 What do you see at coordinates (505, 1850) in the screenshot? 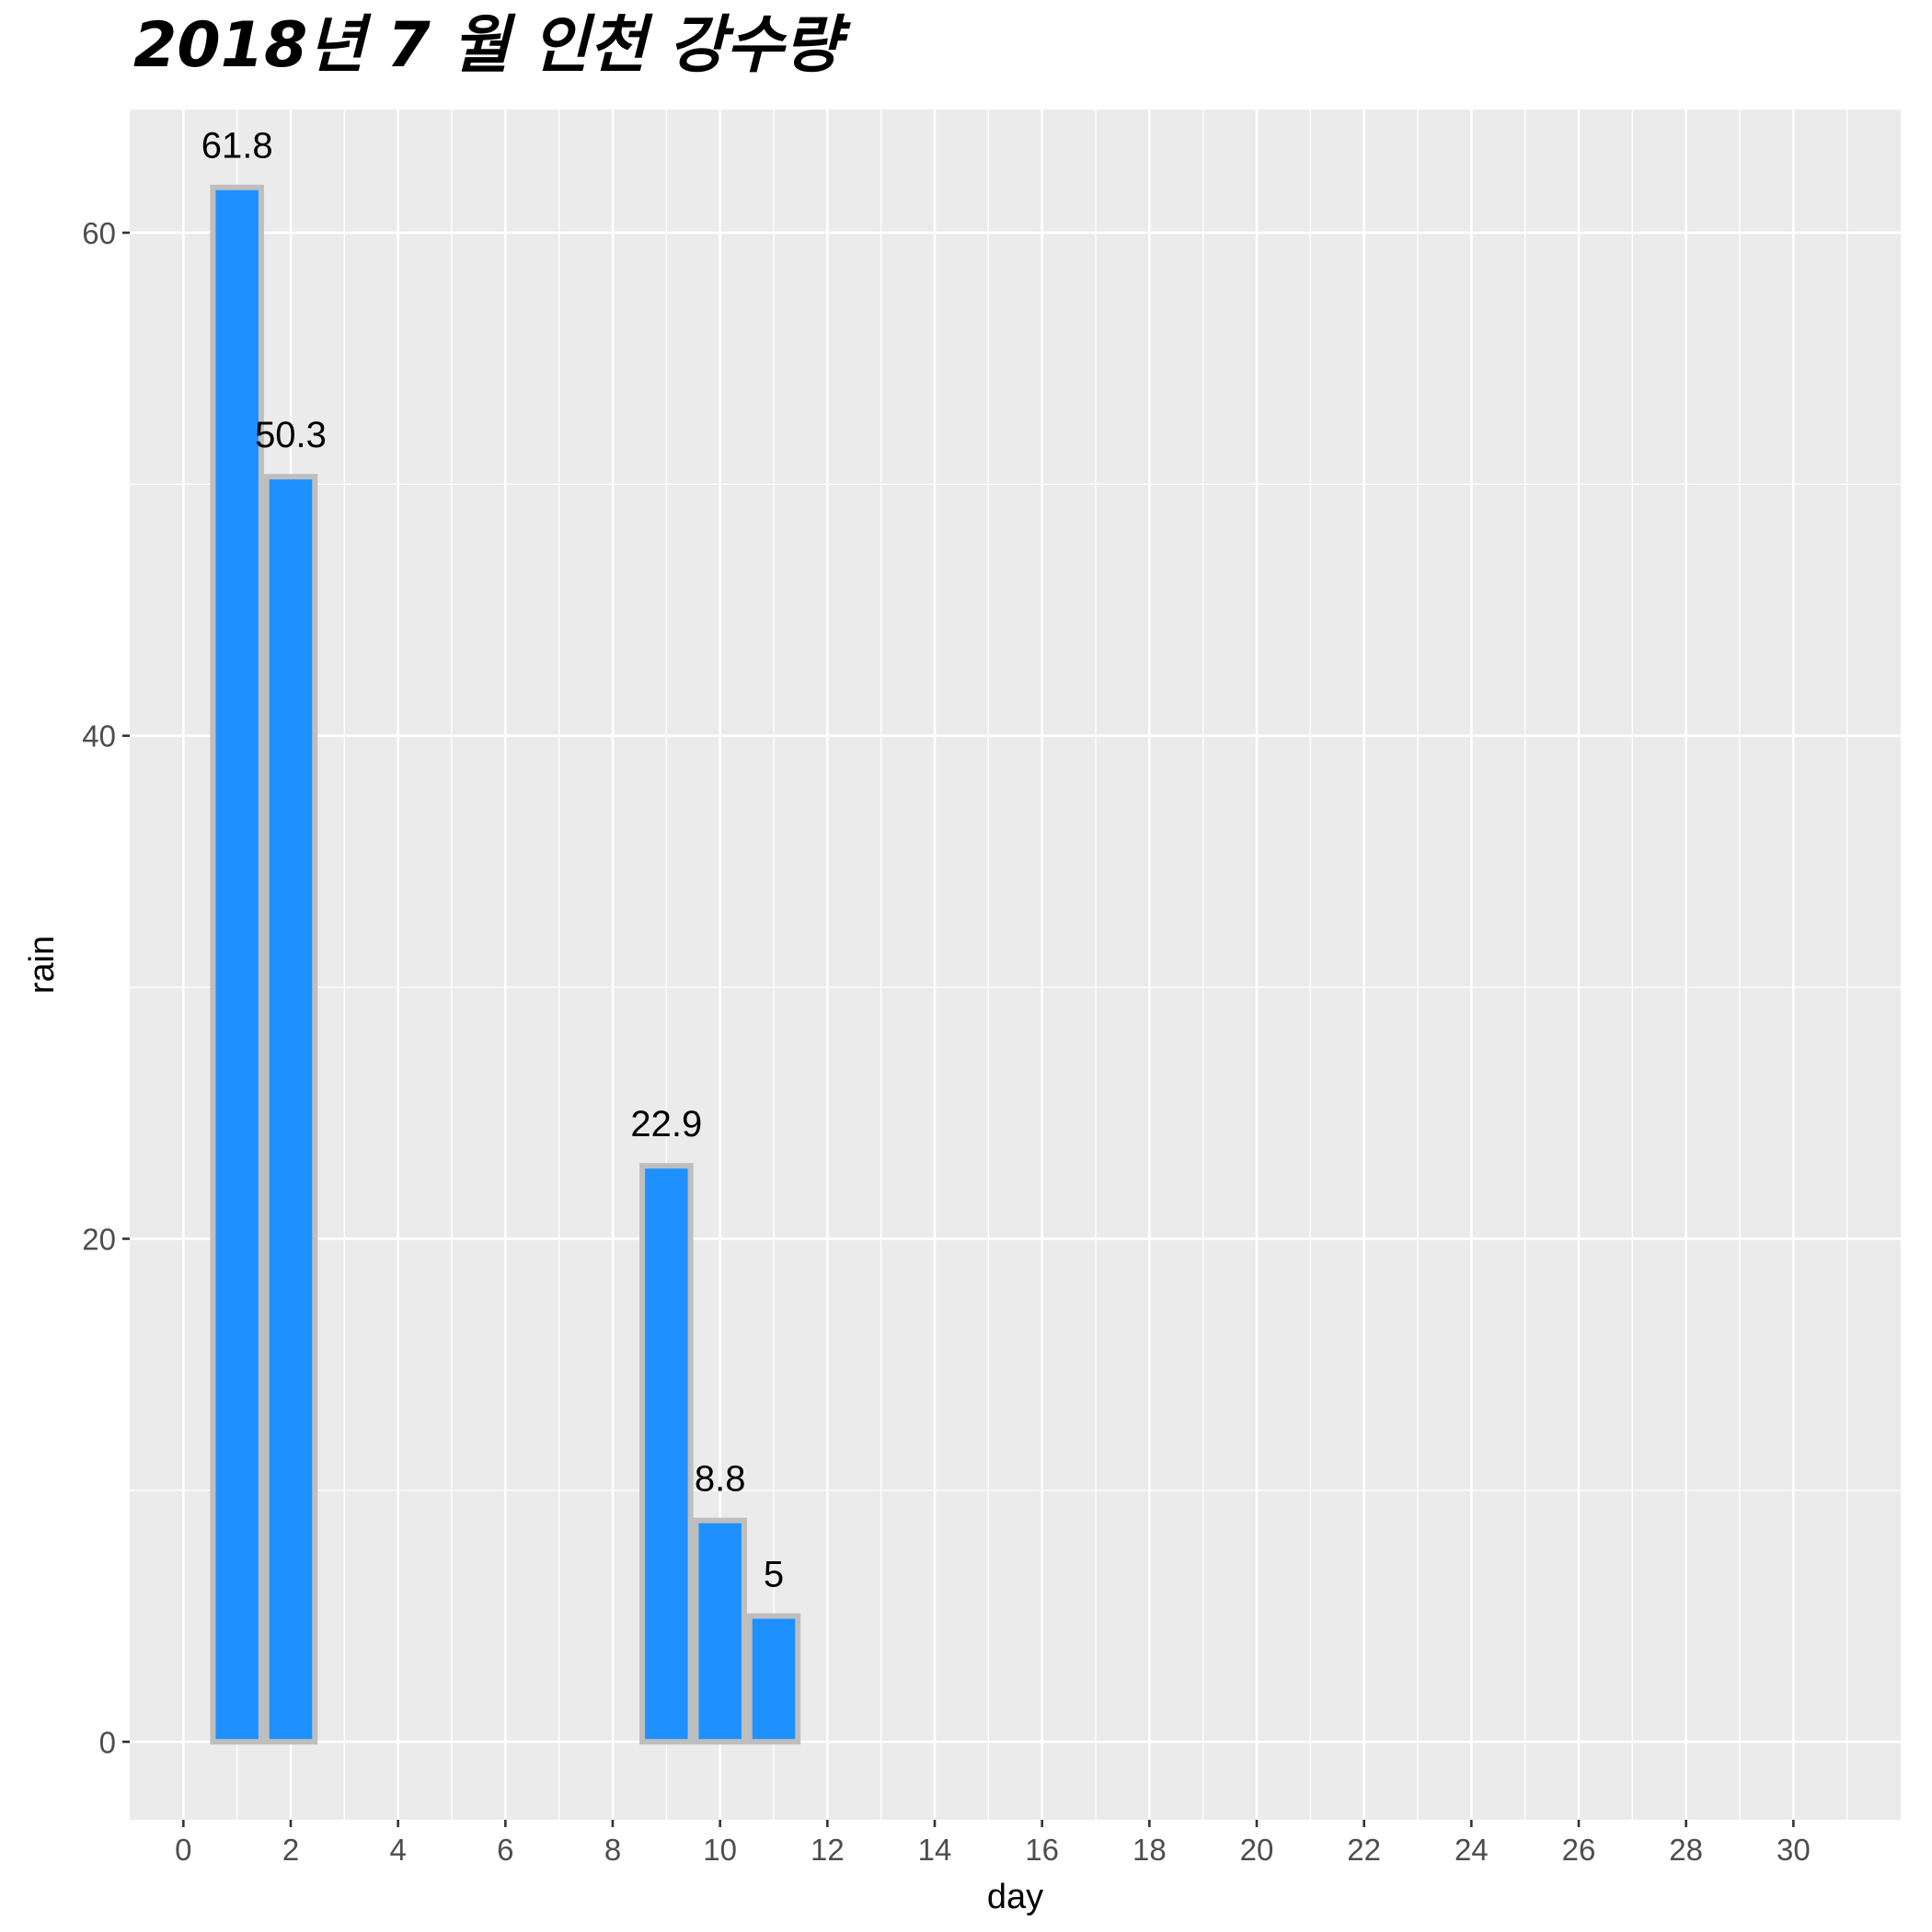
I see `x-tick-label: 6` at bounding box center [505, 1850].